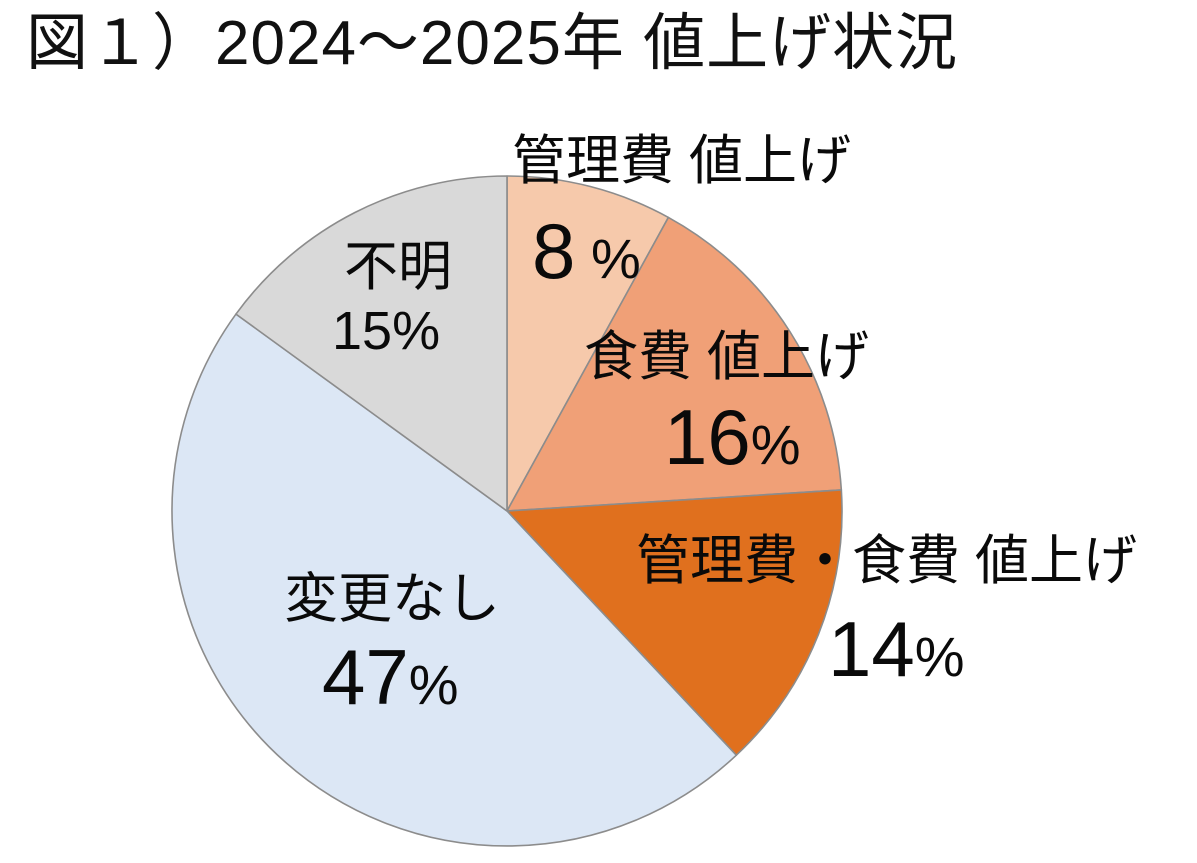  Describe the element at coordinates (362, 331) in the screenshot. I see `slice-percent-digits: 15` at that location.